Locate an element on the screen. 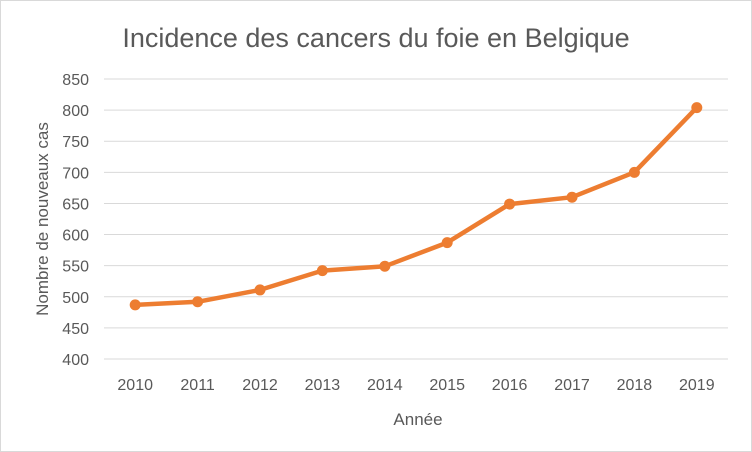  y-tick-label: 700 is located at coordinates (75, 173).